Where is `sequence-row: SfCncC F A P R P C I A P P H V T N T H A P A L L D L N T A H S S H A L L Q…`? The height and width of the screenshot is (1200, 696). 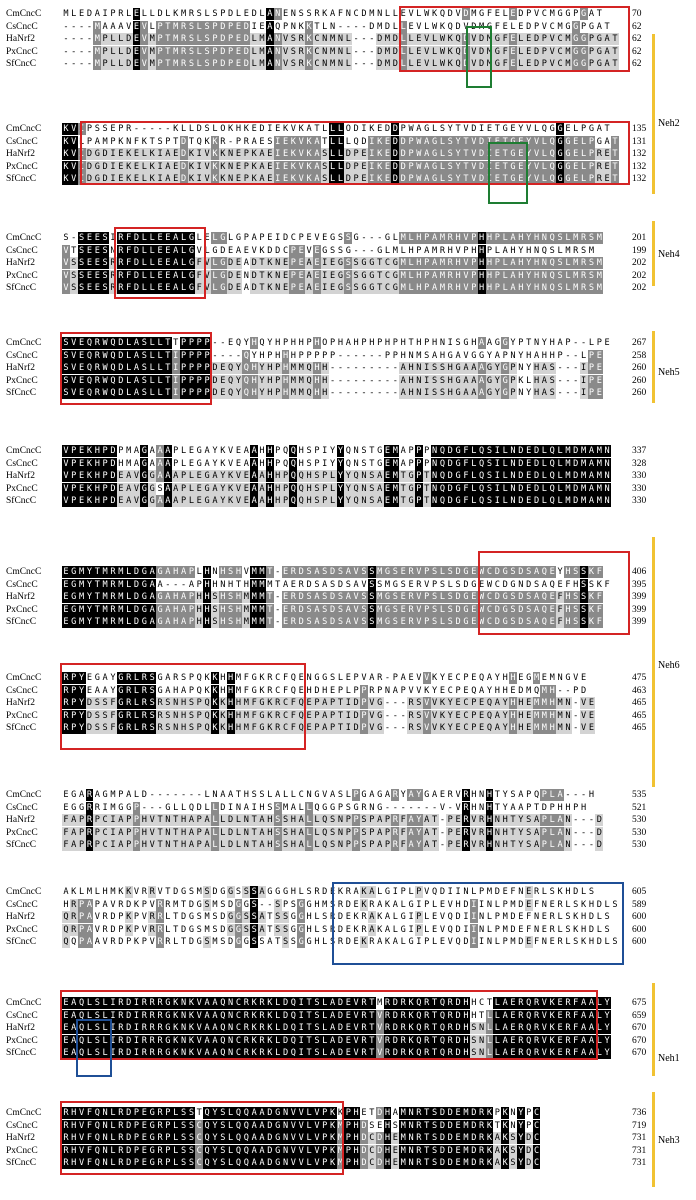 sequence-row: SfCncC F A P R P C I A P P H V T N T H A P A L L D L N T A H S S H A L L Q… is located at coordinates (348, 845).